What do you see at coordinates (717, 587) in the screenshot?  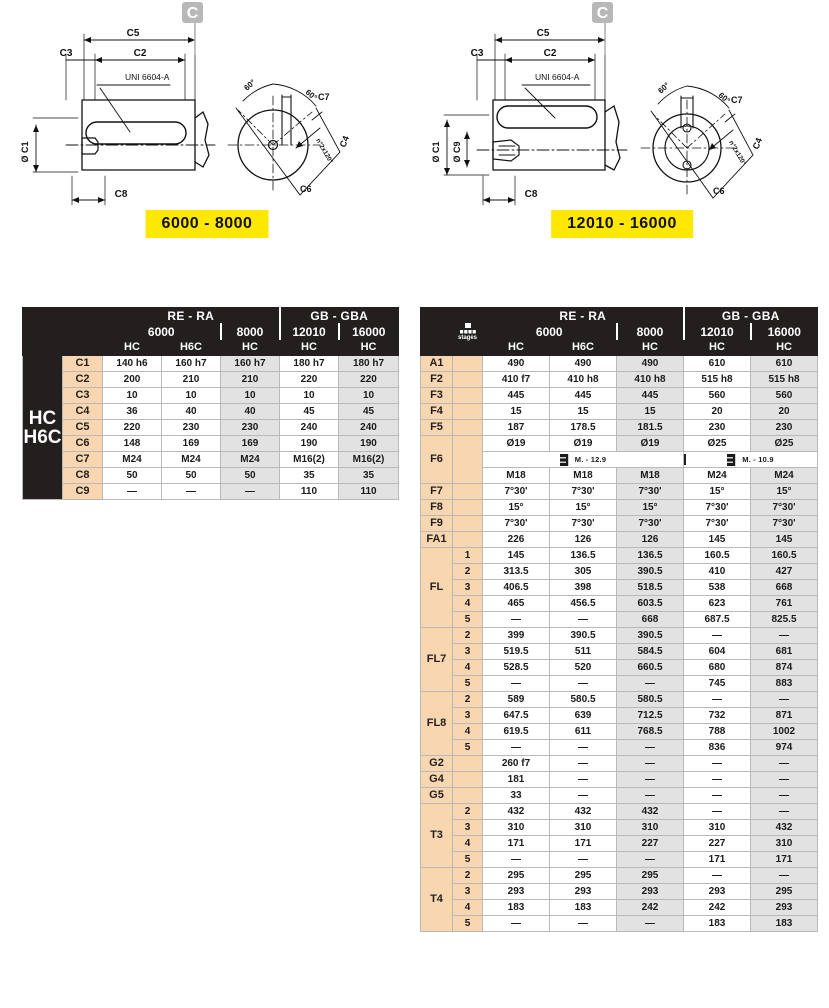 I see `value-cell: 538` at bounding box center [717, 587].